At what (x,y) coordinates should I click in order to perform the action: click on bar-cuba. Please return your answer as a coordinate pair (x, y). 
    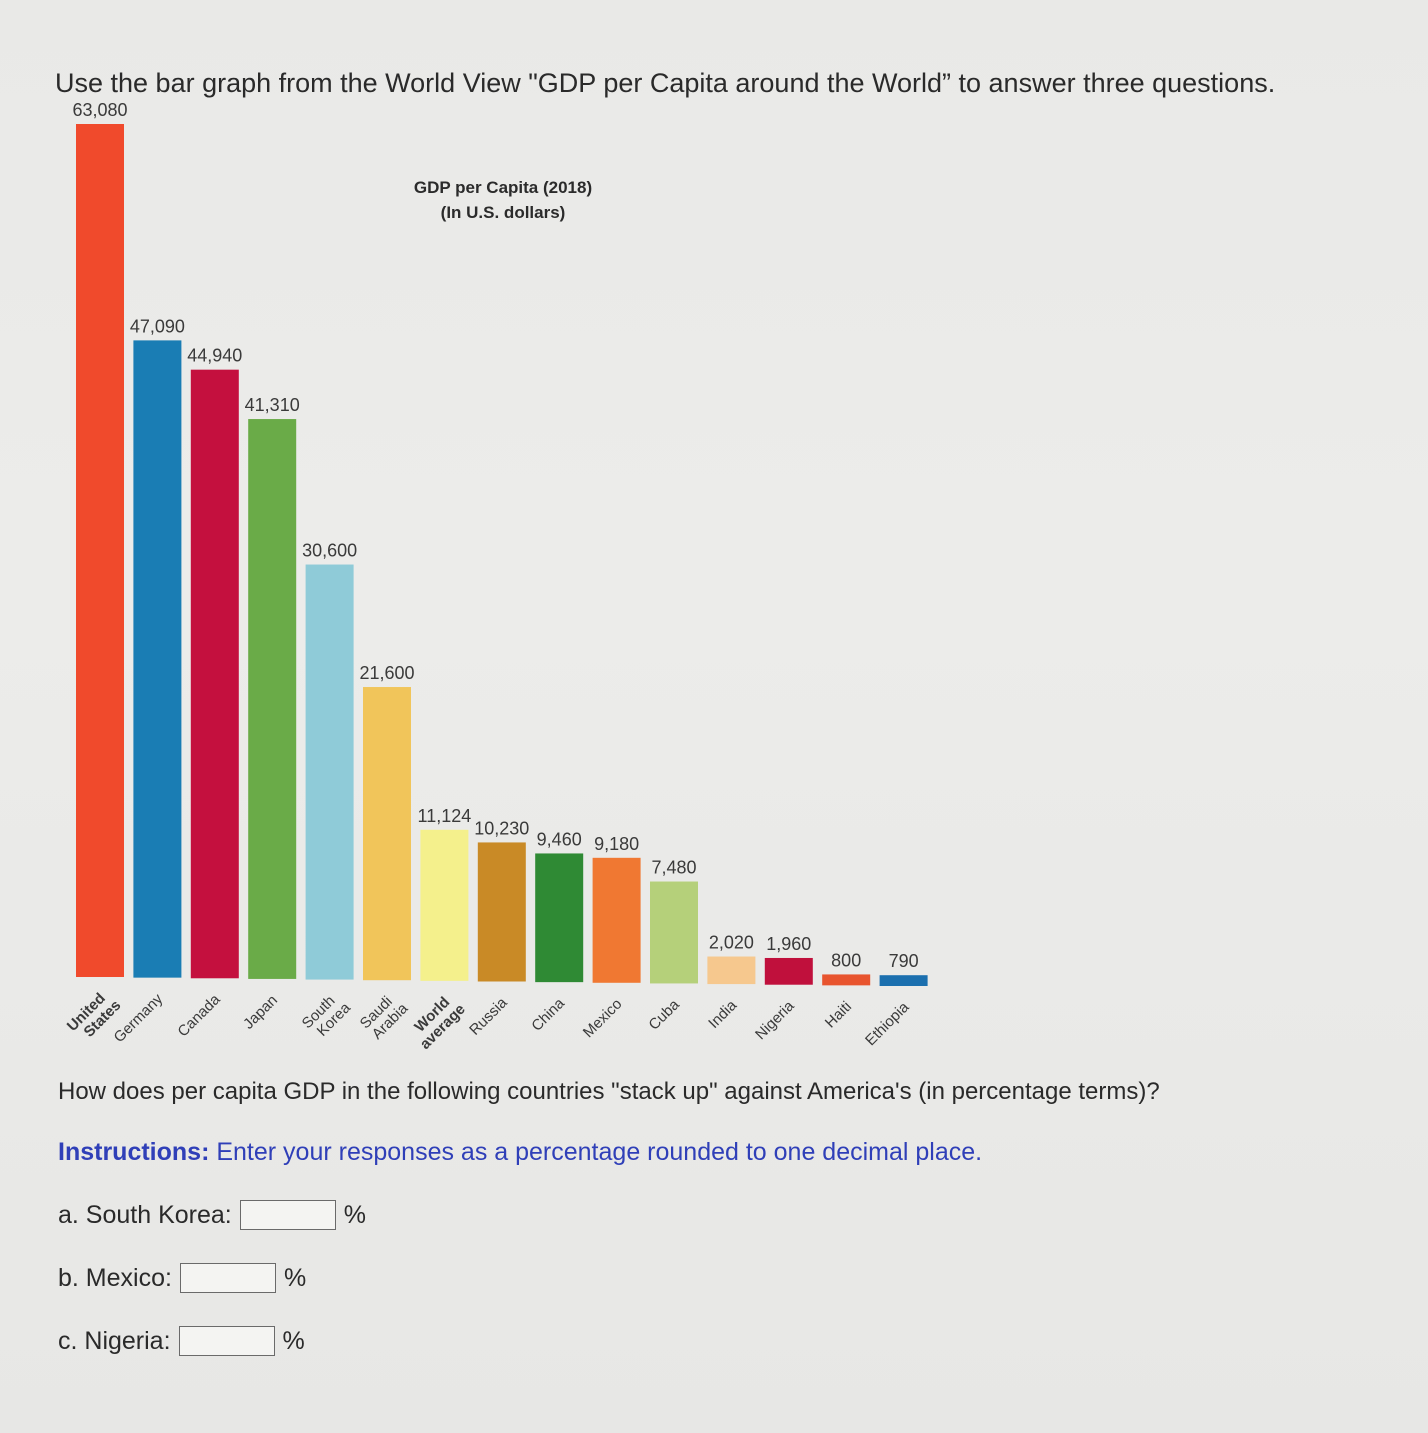
    Looking at the image, I should click on (674, 932).